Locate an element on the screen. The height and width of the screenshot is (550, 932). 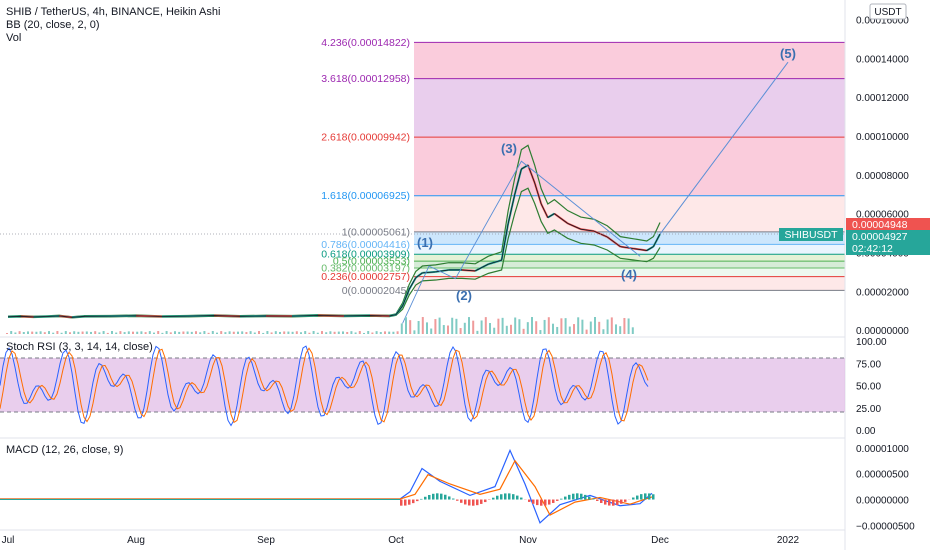
time-tick-label: Dec is located at coordinates (660, 540).